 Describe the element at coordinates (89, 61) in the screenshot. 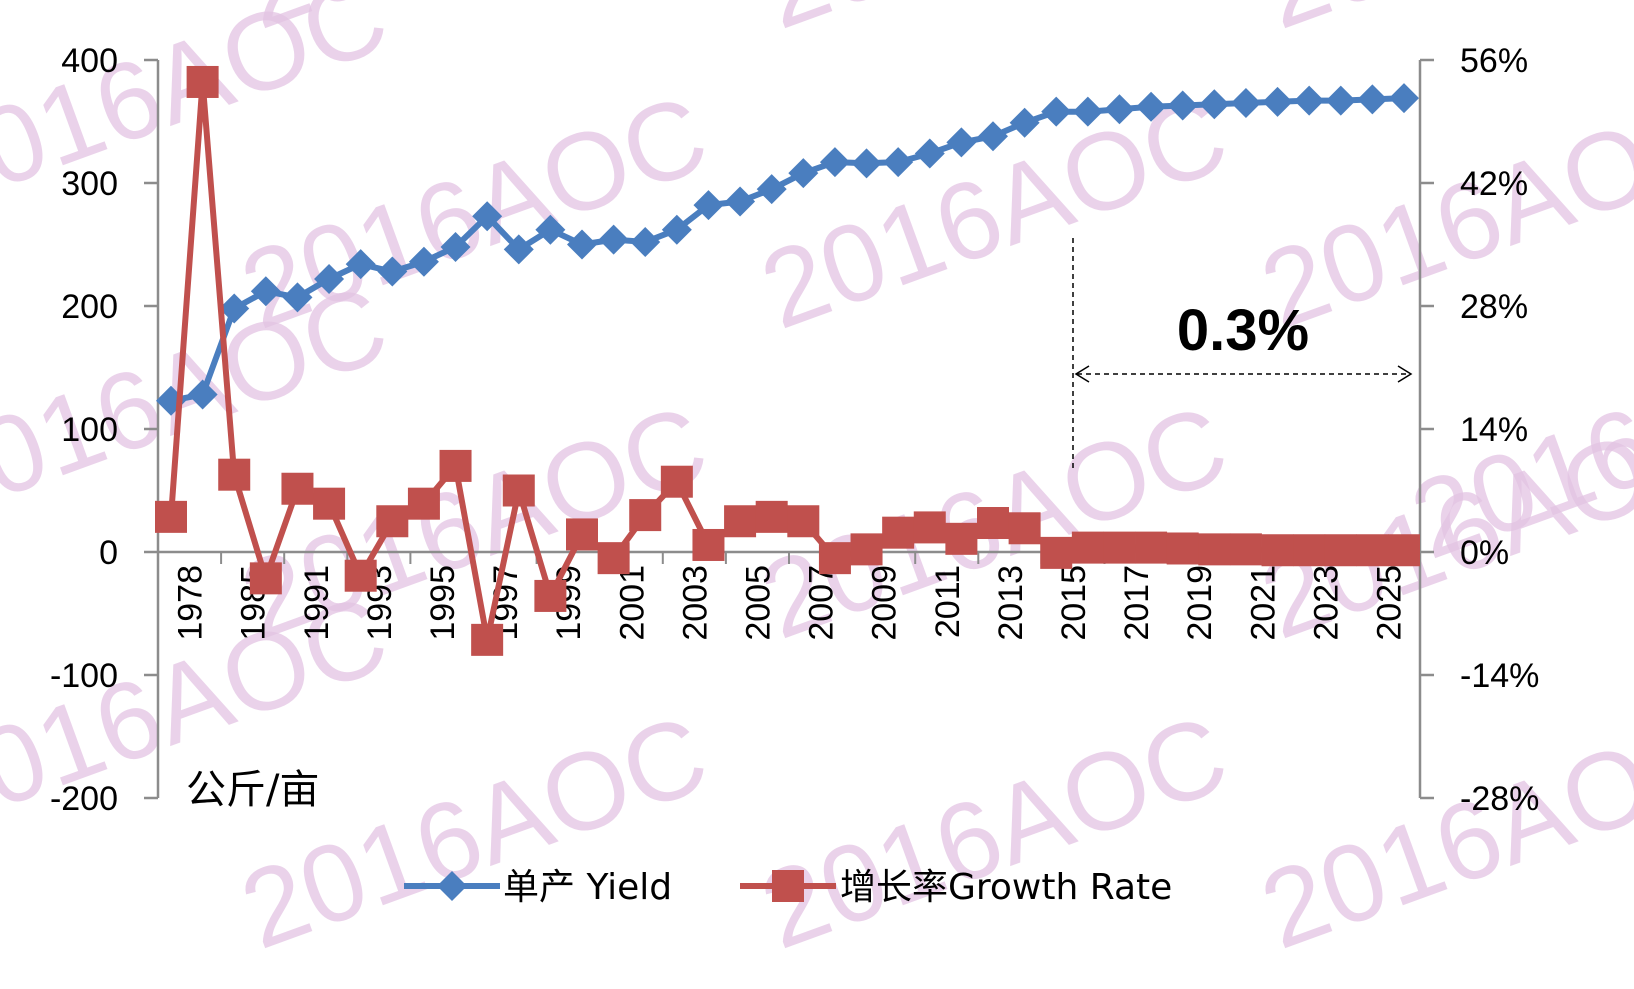

I see `left-tick-label: 400` at that location.